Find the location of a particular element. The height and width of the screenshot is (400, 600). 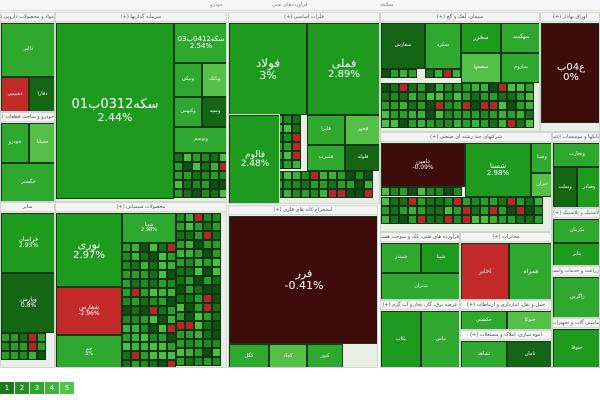

sector-block: اوراق بهادار (+) ع04ب 0% is located at coordinates (570, 72).